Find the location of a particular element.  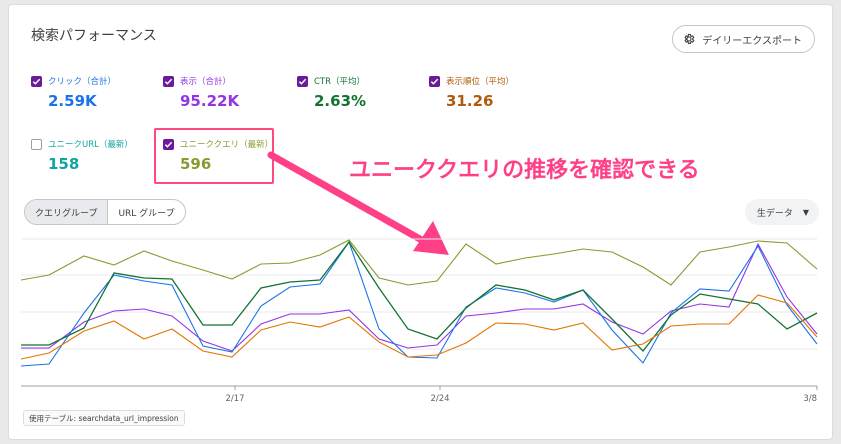

metric-clicks-label: クリック（合計） is located at coordinates (82, 82).